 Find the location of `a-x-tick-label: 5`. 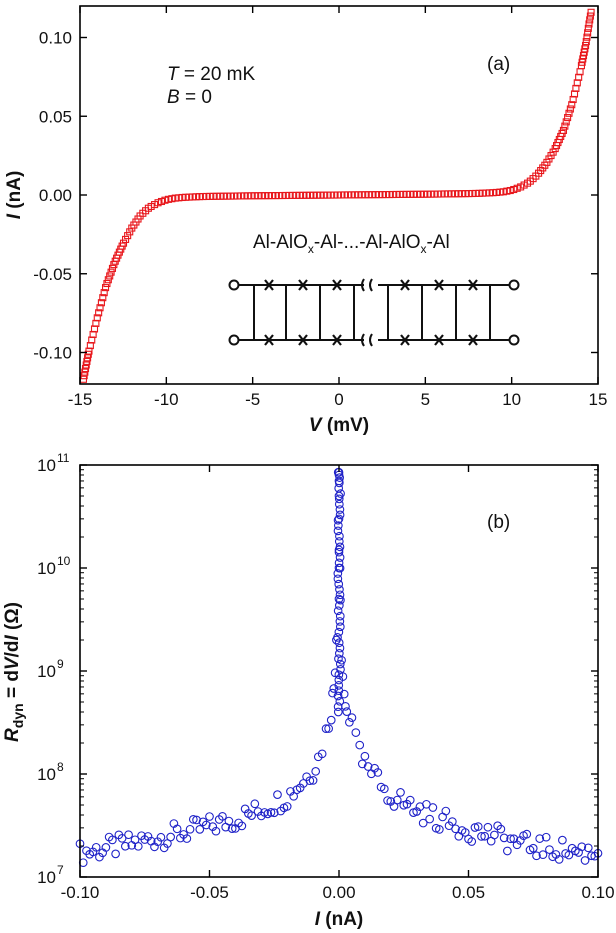

a-x-tick-label: 5 is located at coordinates (425, 399).